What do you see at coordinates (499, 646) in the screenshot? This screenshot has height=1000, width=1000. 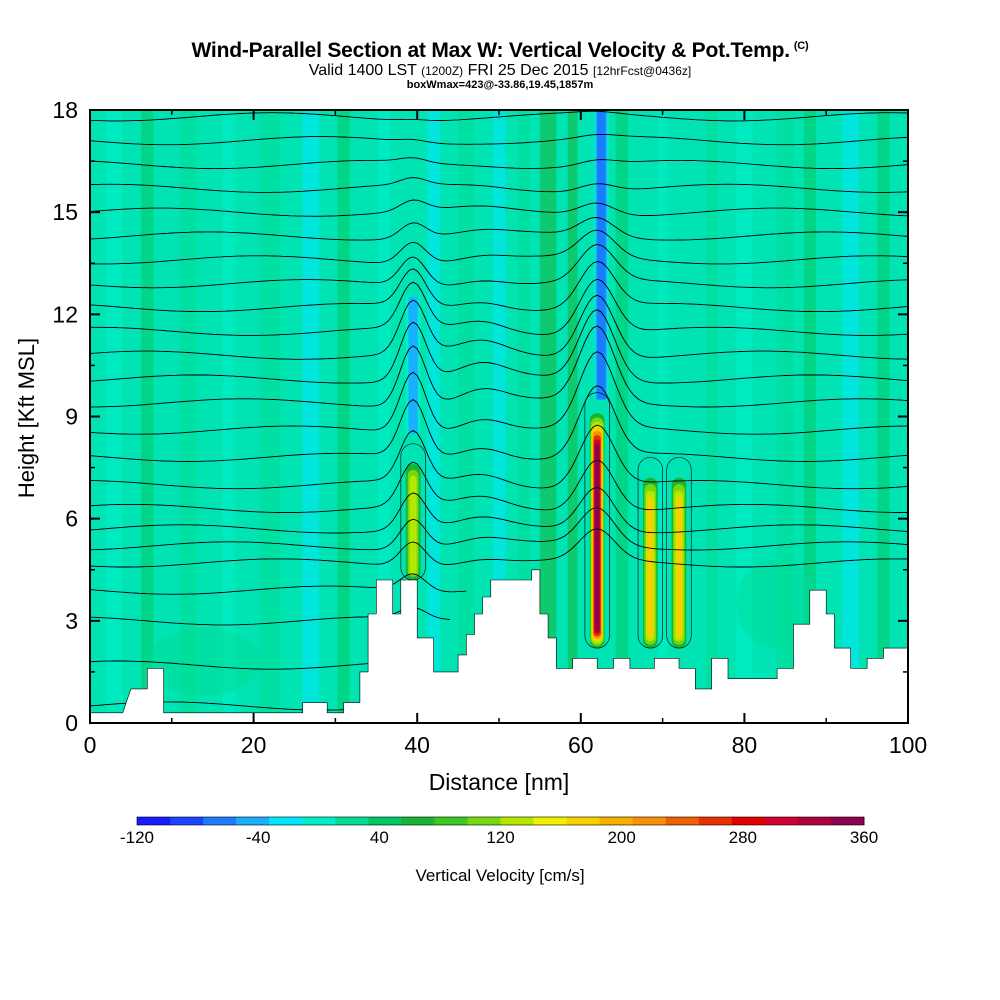 I see `terrain` at bounding box center [499, 646].